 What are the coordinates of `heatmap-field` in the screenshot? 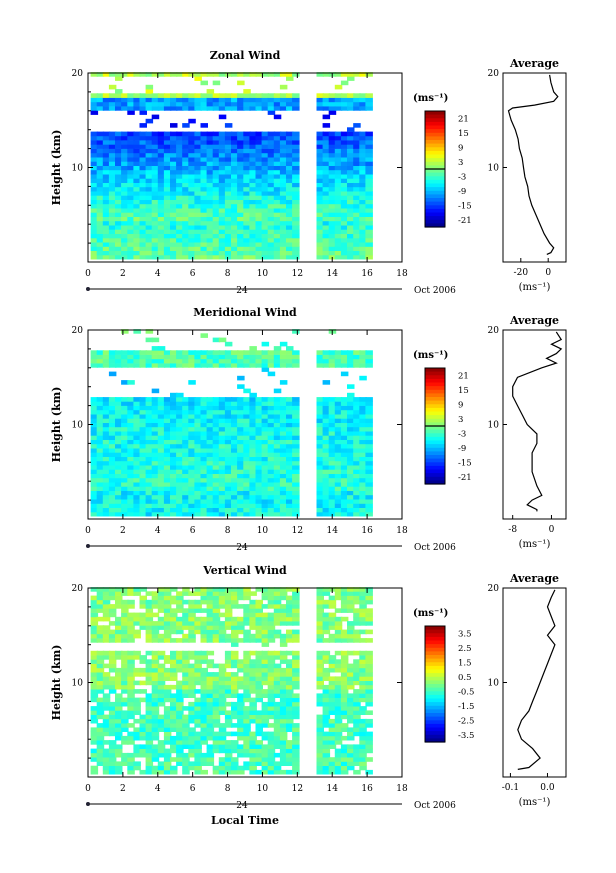 It's located at (231, 423).